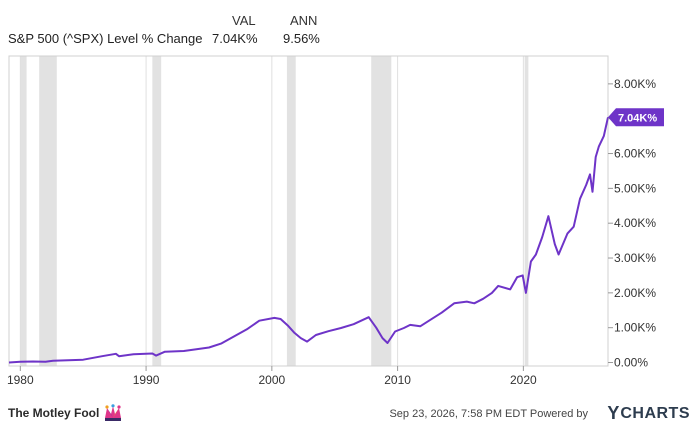 The height and width of the screenshot is (428, 700). I want to click on current-value-label: 7.04K%, so click(637, 118).